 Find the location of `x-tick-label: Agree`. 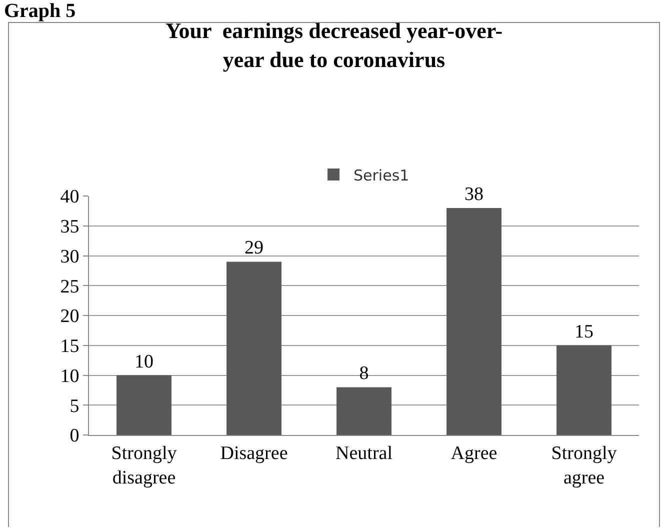

x-tick-label: Agree is located at coordinates (474, 453).